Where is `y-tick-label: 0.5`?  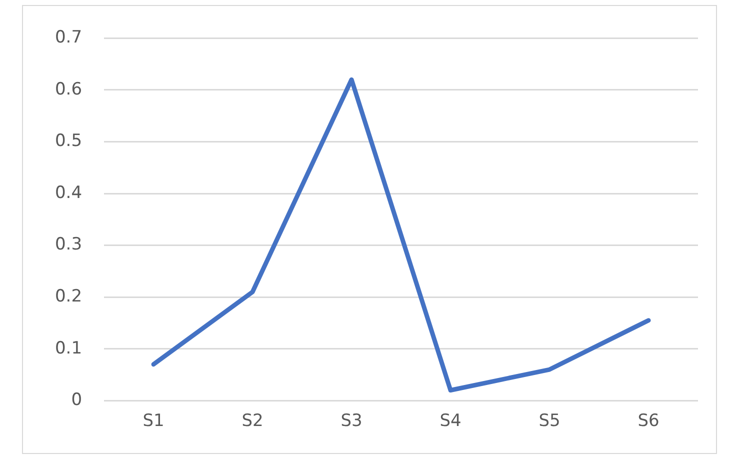 y-tick-label: 0.5 is located at coordinates (68, 141).